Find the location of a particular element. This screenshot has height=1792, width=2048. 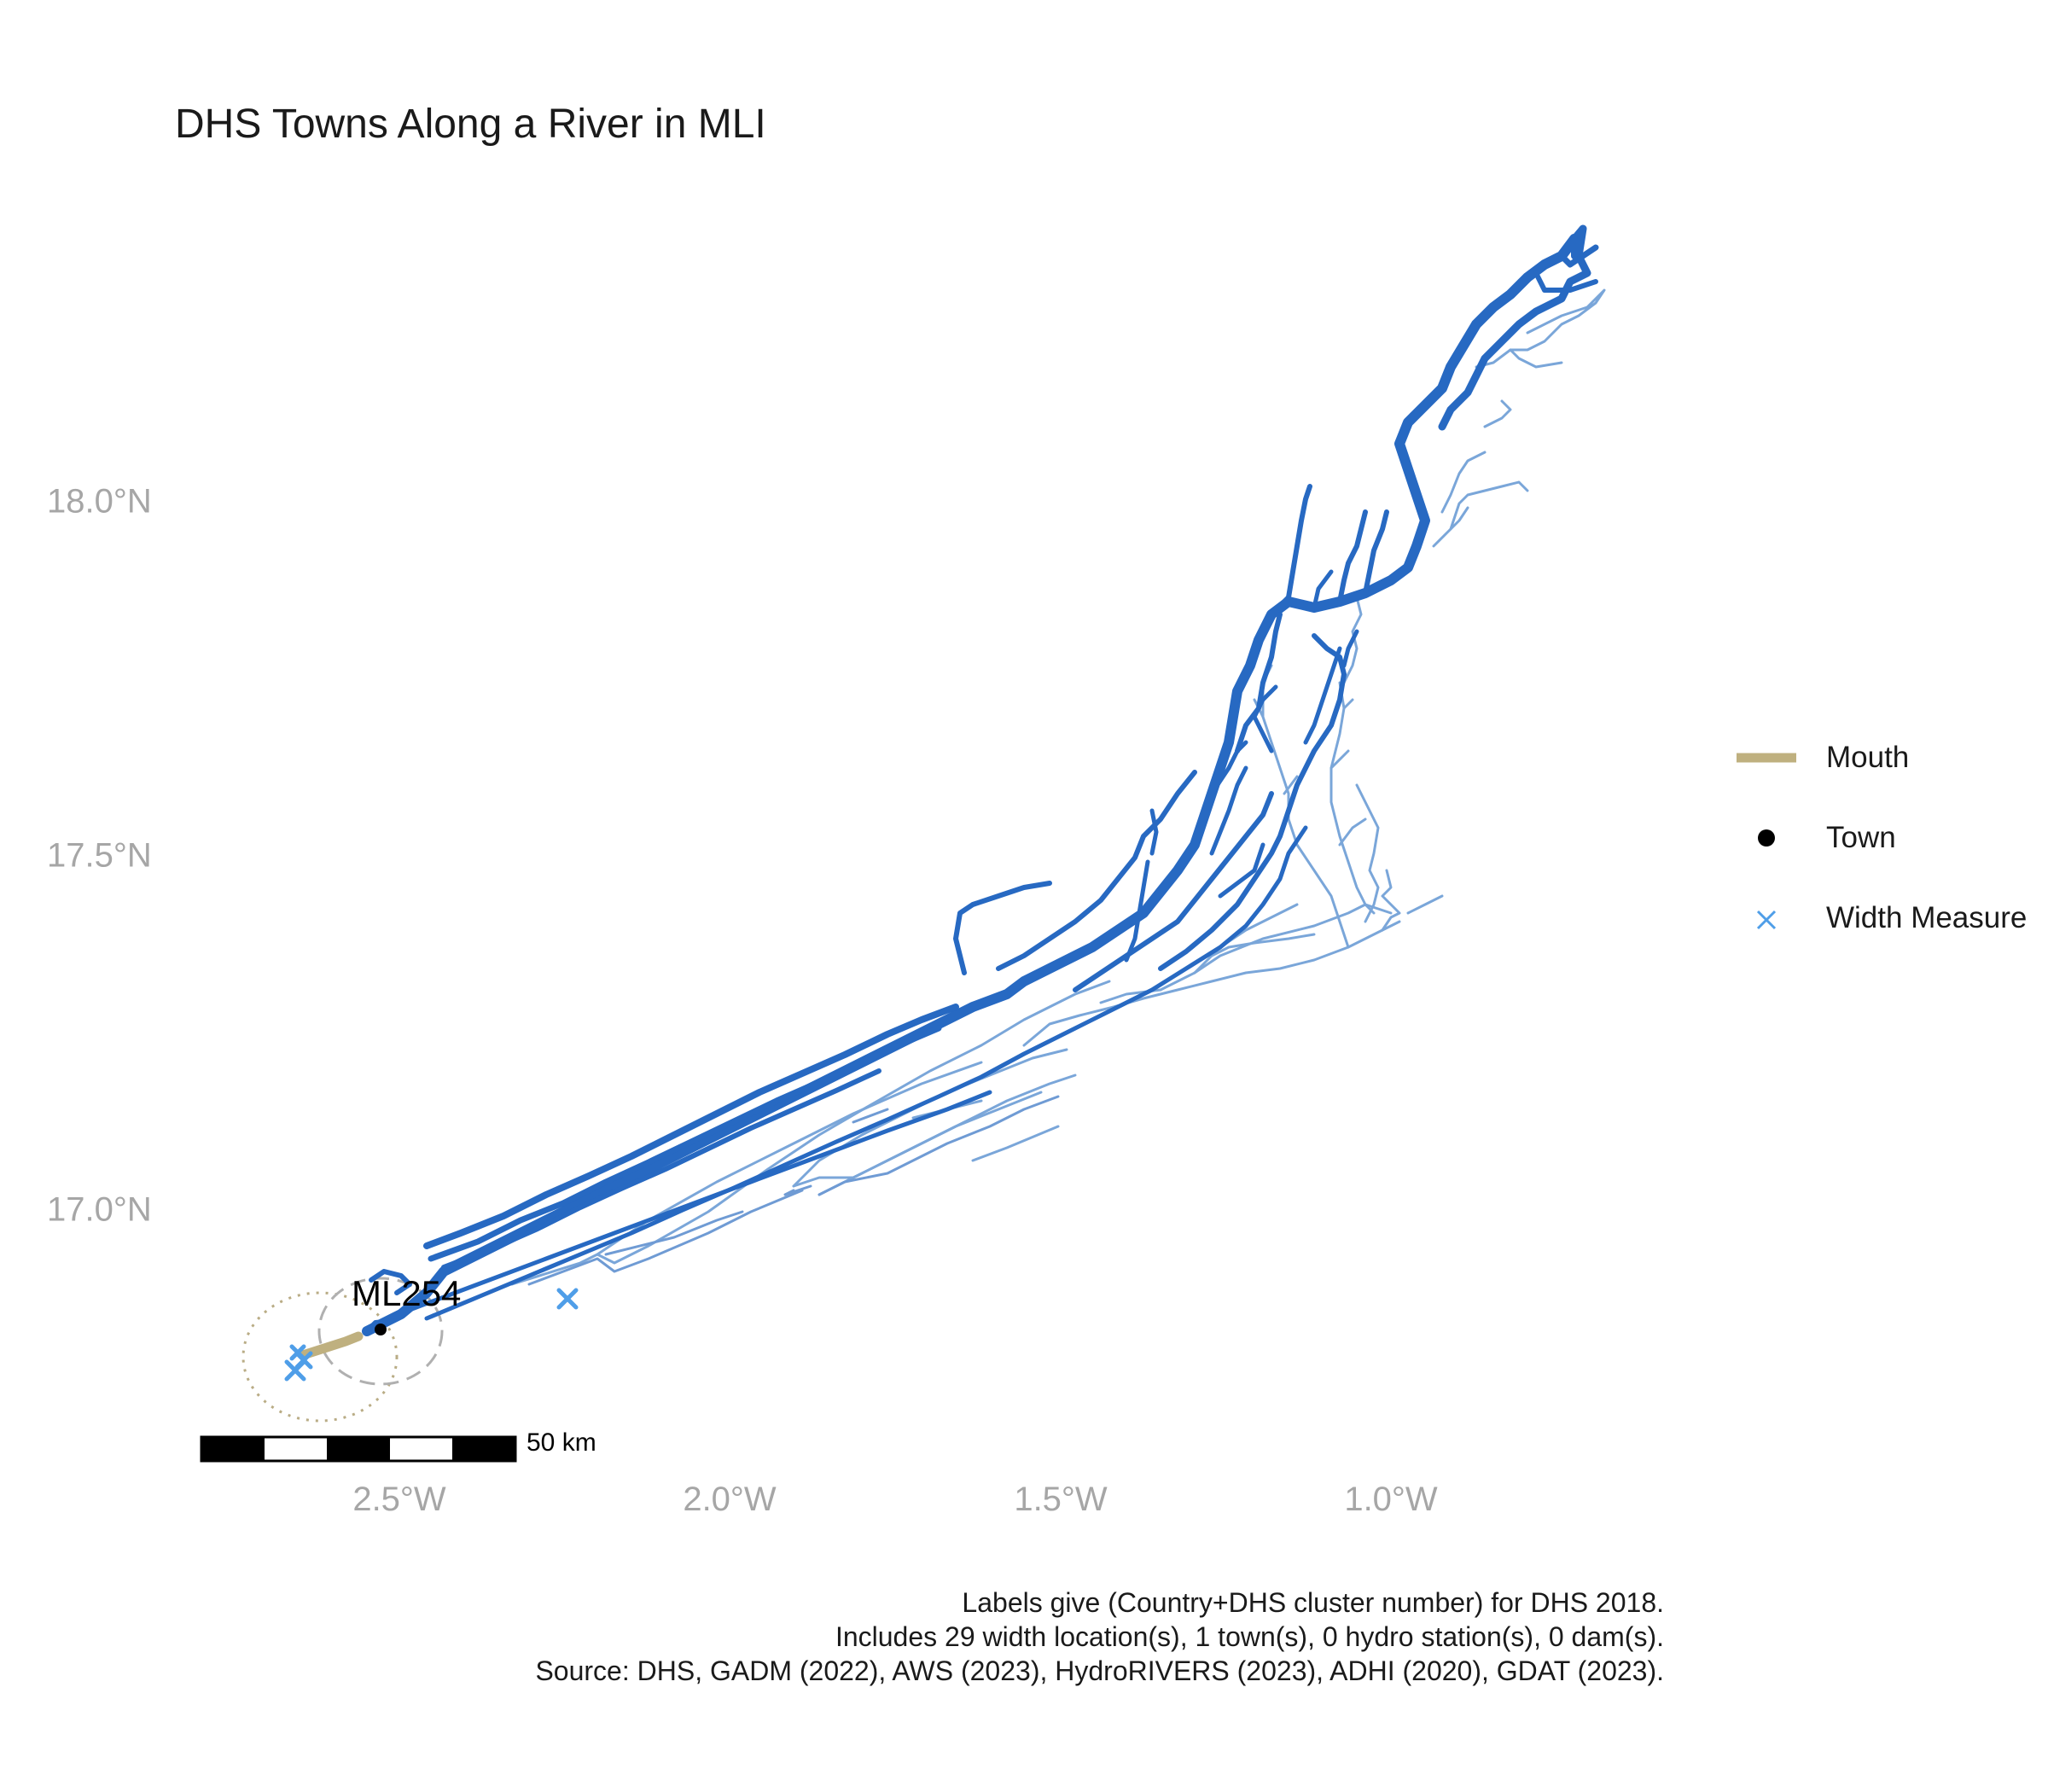

y-tick-label: 17.0°N is located at coordinates (99, 1209).